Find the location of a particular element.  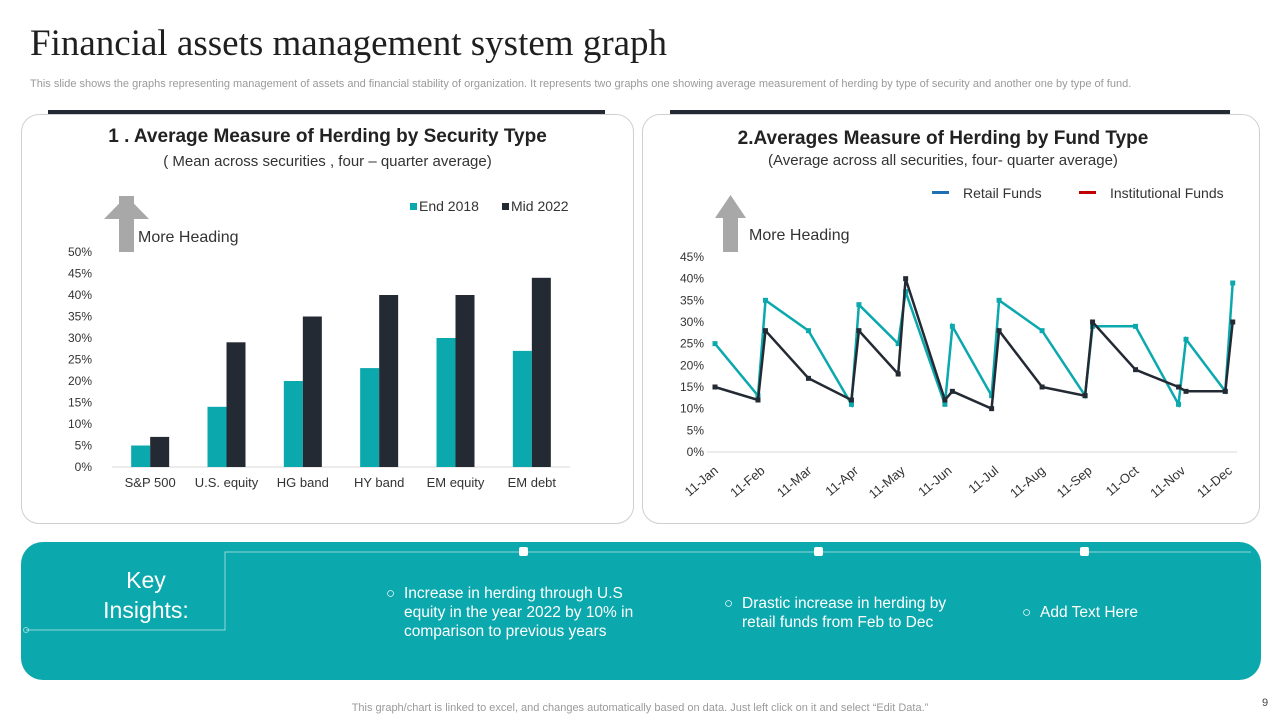

legend-label: Mid 2022 is located at coordinates (540, 206).